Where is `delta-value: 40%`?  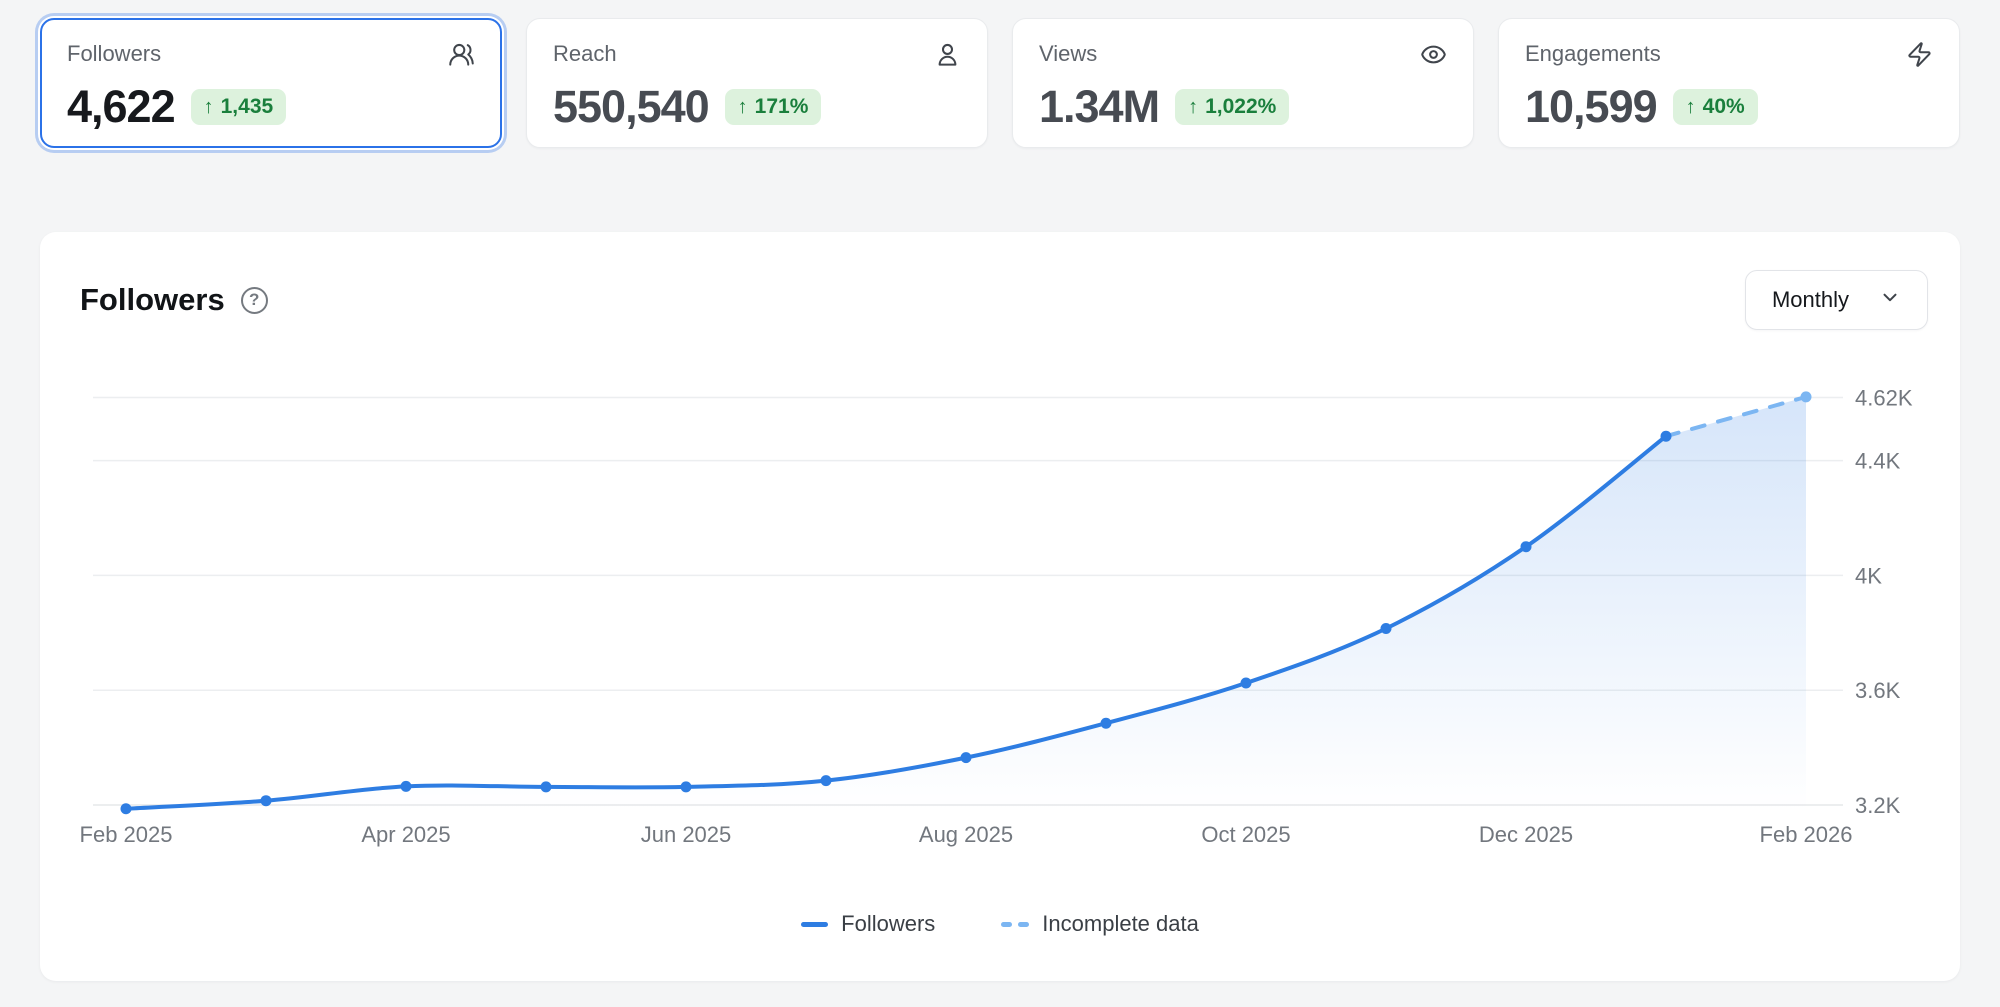 delta-value: 40% is located at coordinates (1723, 106).